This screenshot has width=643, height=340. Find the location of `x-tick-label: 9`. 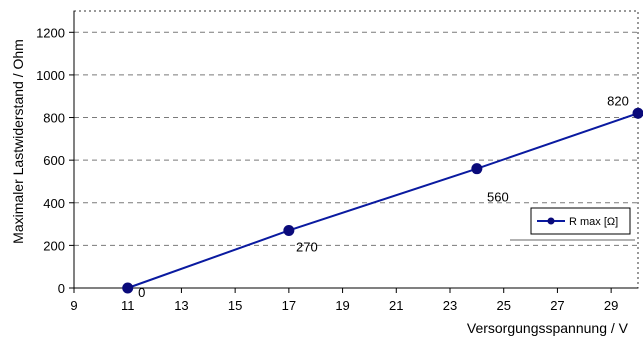

x-tick-label: 9 is located at coordinates (73, 305).